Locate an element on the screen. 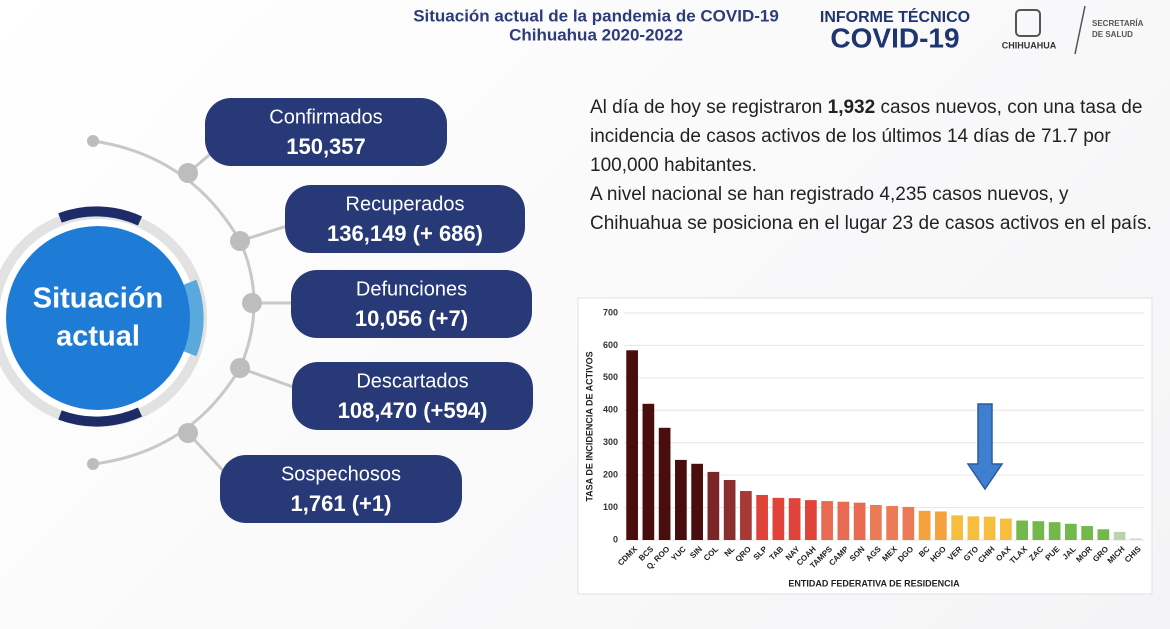 This screenshot has width=1170, height=629. brand-top: INFORME TÉCNICO is located at coordinates (895, 16).